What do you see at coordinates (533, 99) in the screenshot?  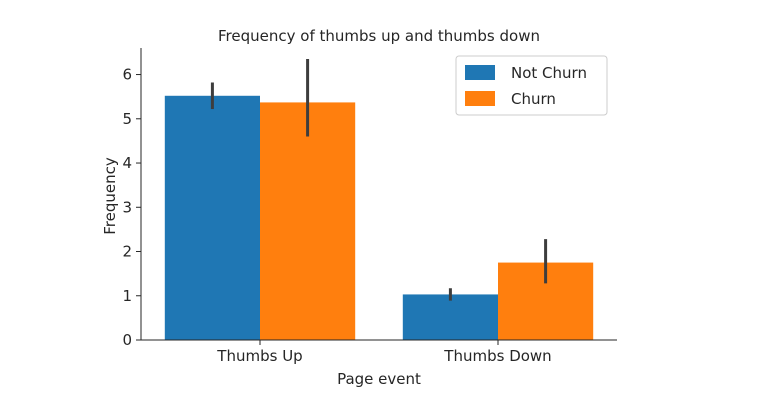 I see `legend-label-churn: Churn` at bounding box center [533, 99].